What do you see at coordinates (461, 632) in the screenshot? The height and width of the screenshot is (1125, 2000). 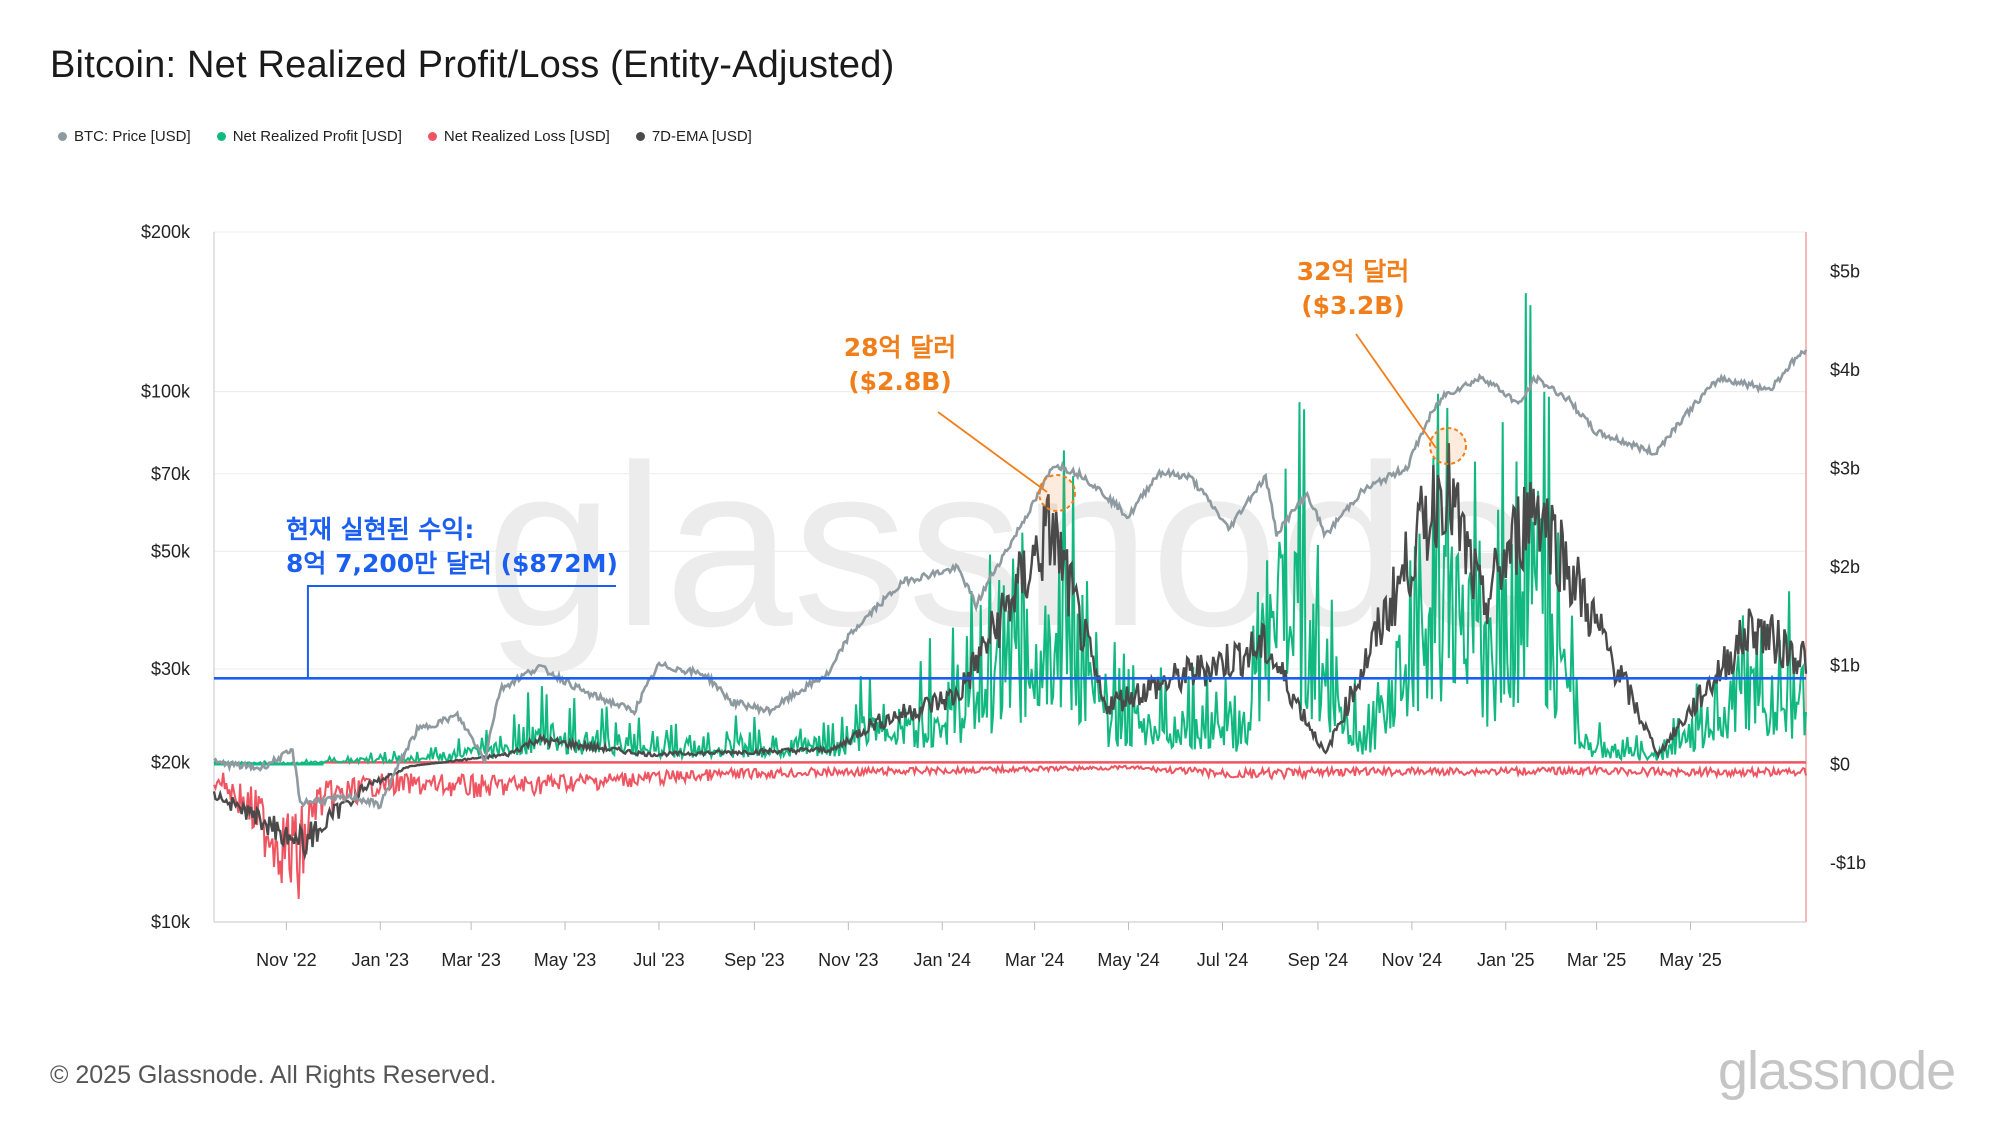 I see `current-profit-bracket` at bounding box center [461, 632].